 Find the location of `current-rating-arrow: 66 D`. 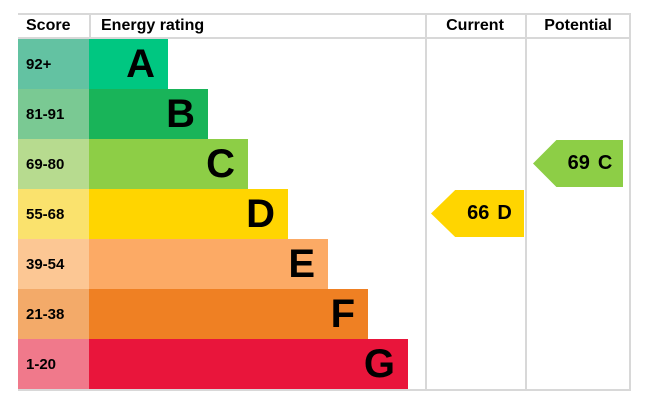

current-rating-arrow: 66 D is located at coordinates (477, 213).